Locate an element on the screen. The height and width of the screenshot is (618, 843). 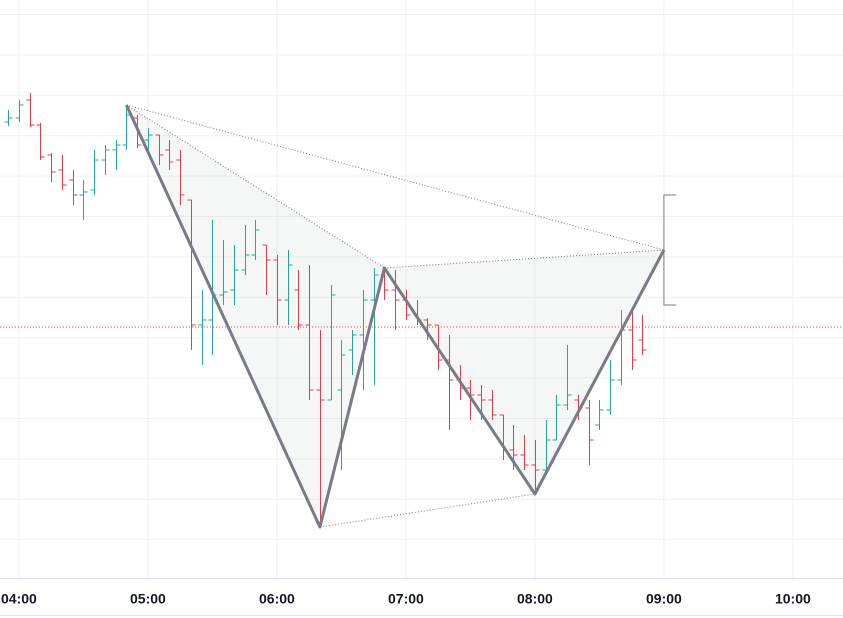
x-tick-label: 06:00 is located at coordinates (277, 599).